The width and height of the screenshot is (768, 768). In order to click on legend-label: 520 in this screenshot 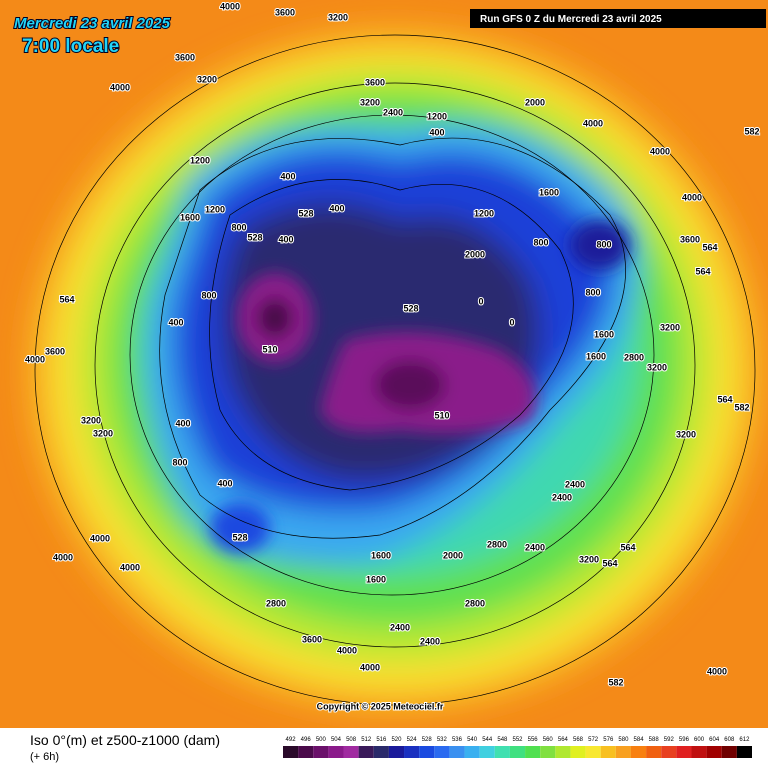, I will do `click(396, 740)`.